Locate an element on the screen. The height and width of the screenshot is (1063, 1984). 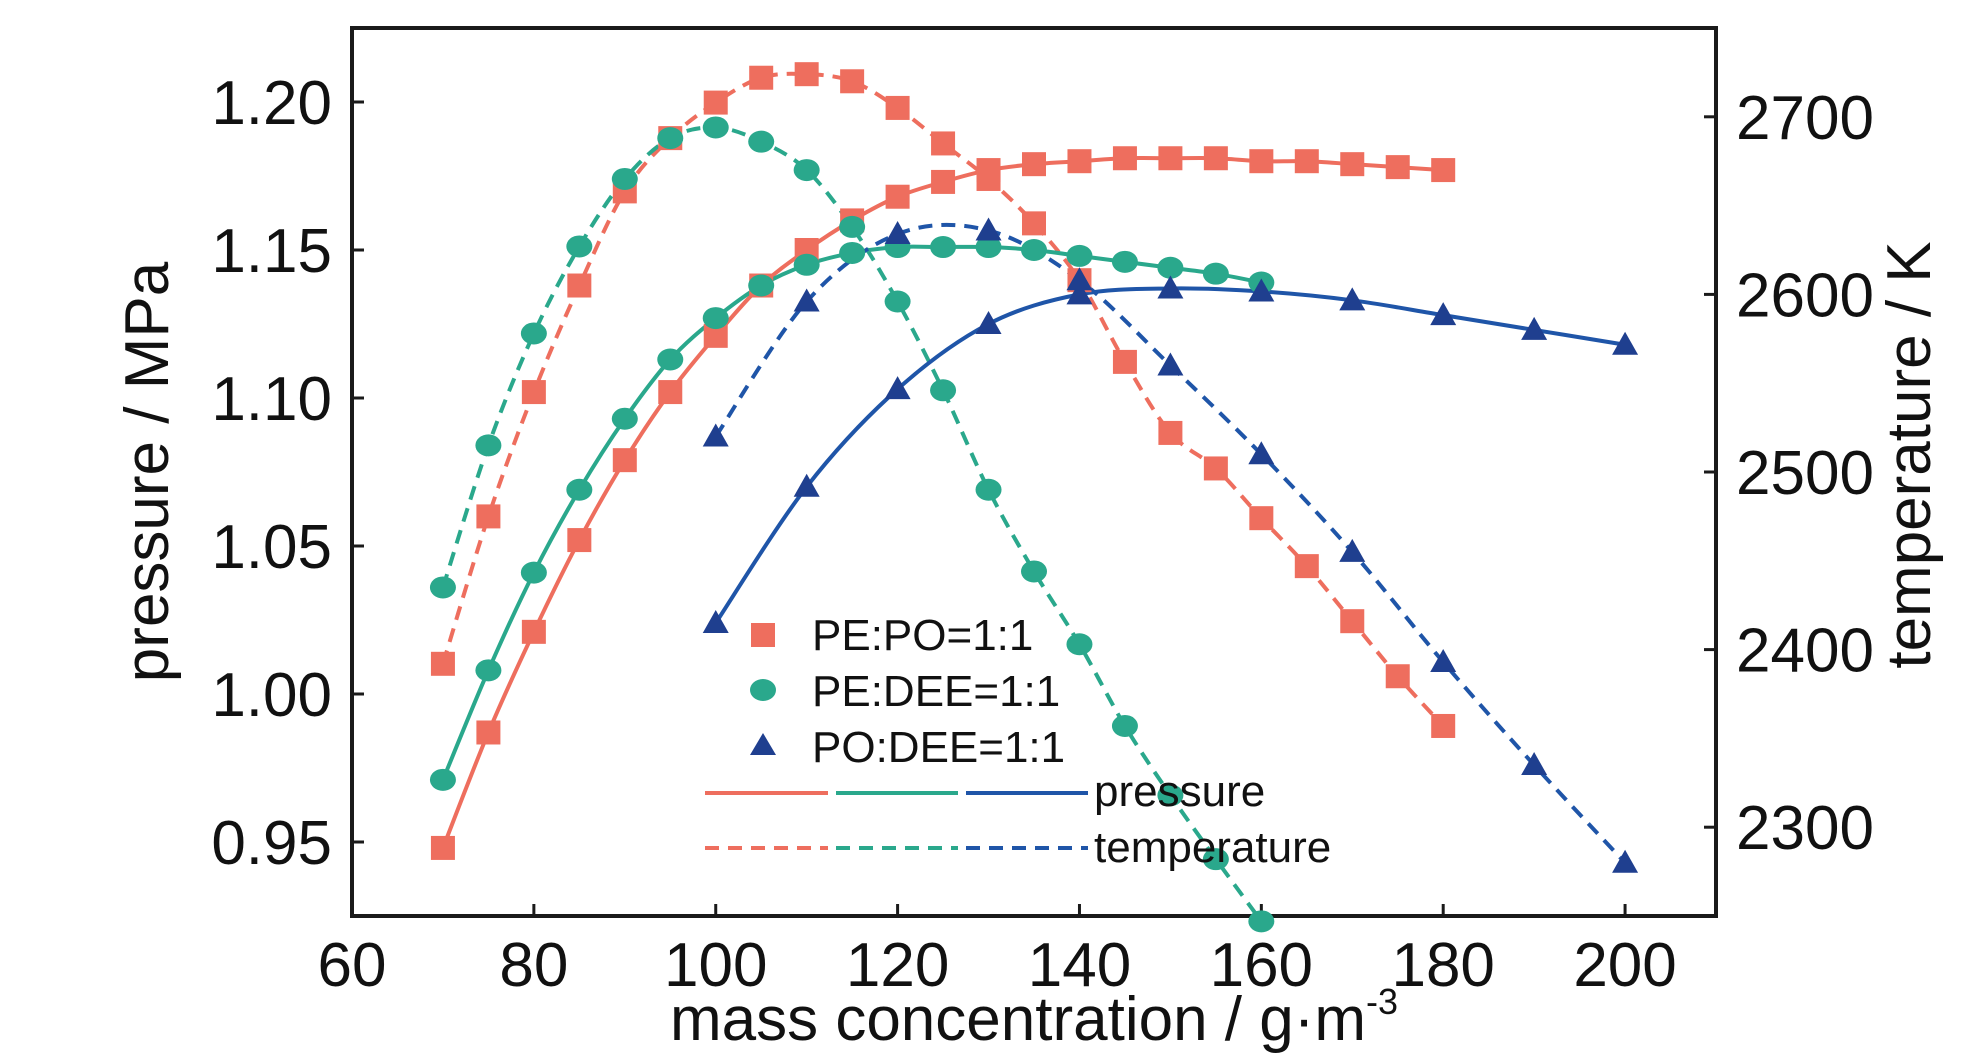
y-right-tick-label: 2700 is located at coordinates (1805, 118).